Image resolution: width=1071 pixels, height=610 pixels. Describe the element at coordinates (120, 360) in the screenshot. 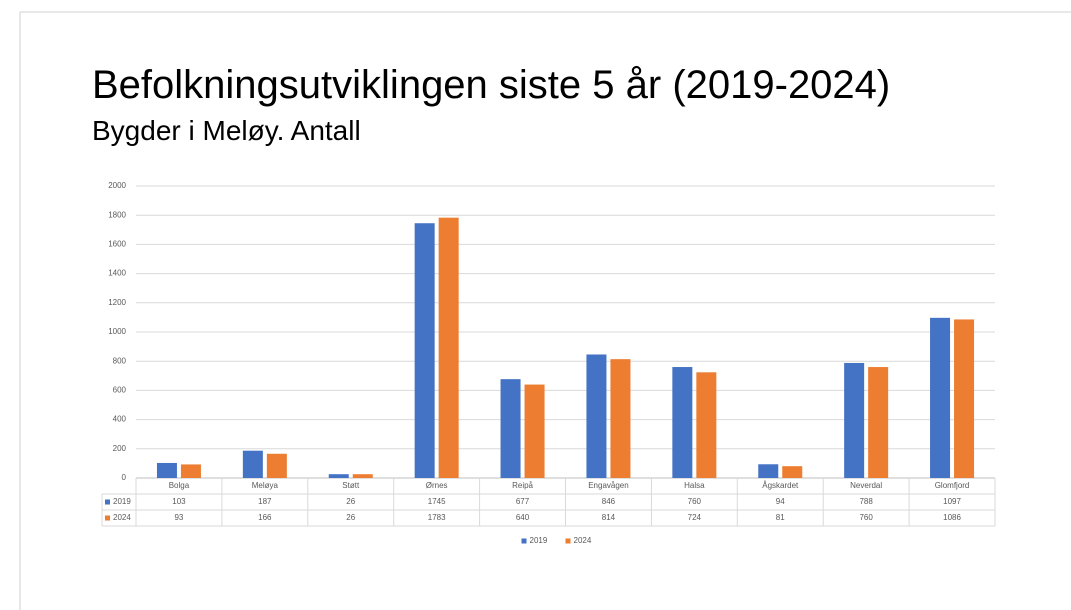

I see `y-tick-label: 800` at that location.